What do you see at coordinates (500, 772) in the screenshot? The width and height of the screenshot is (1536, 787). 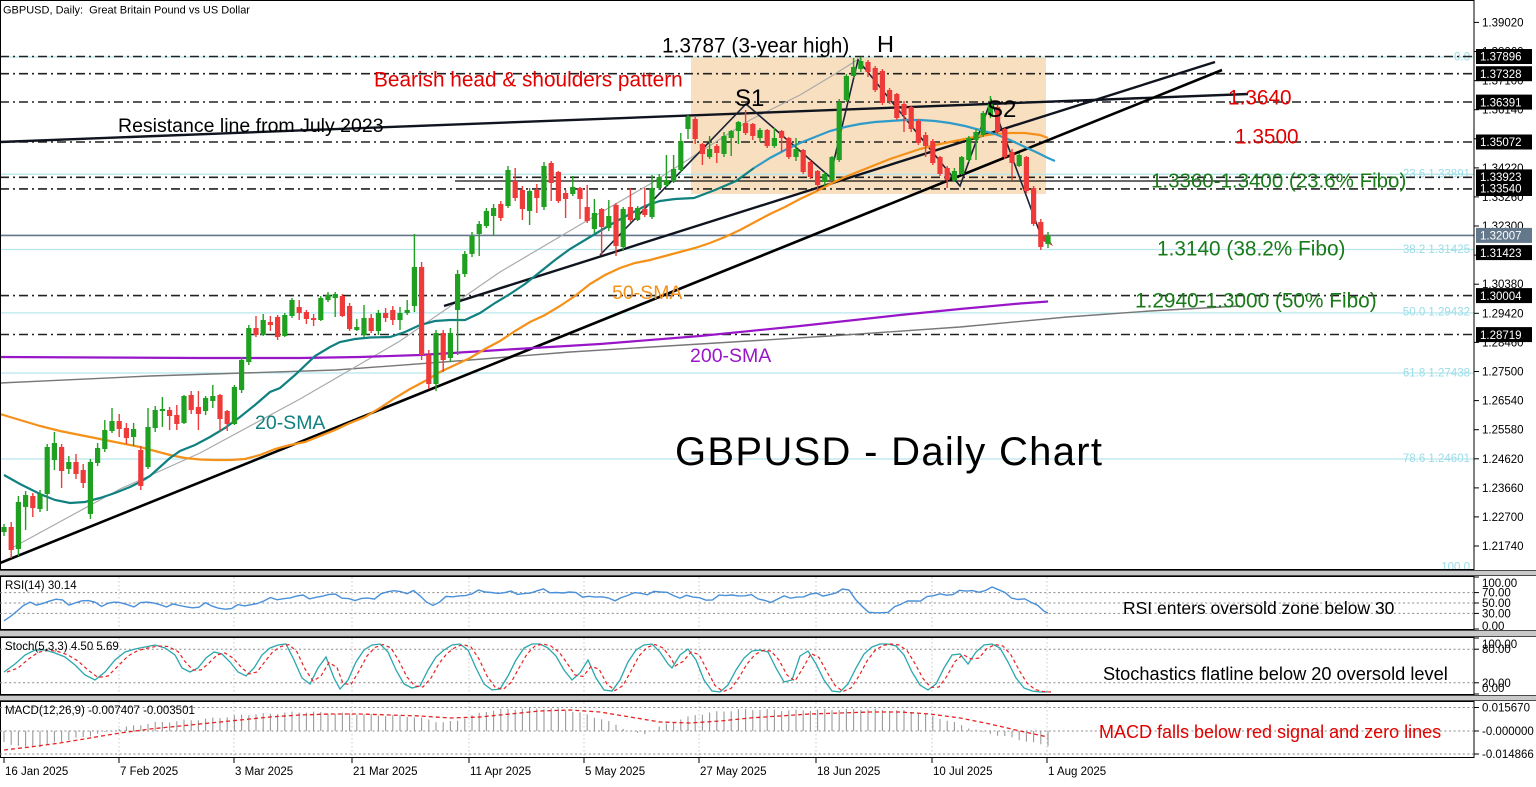 I see `svg-text: 11 Apr 2025` at bounding box center [500, 772].